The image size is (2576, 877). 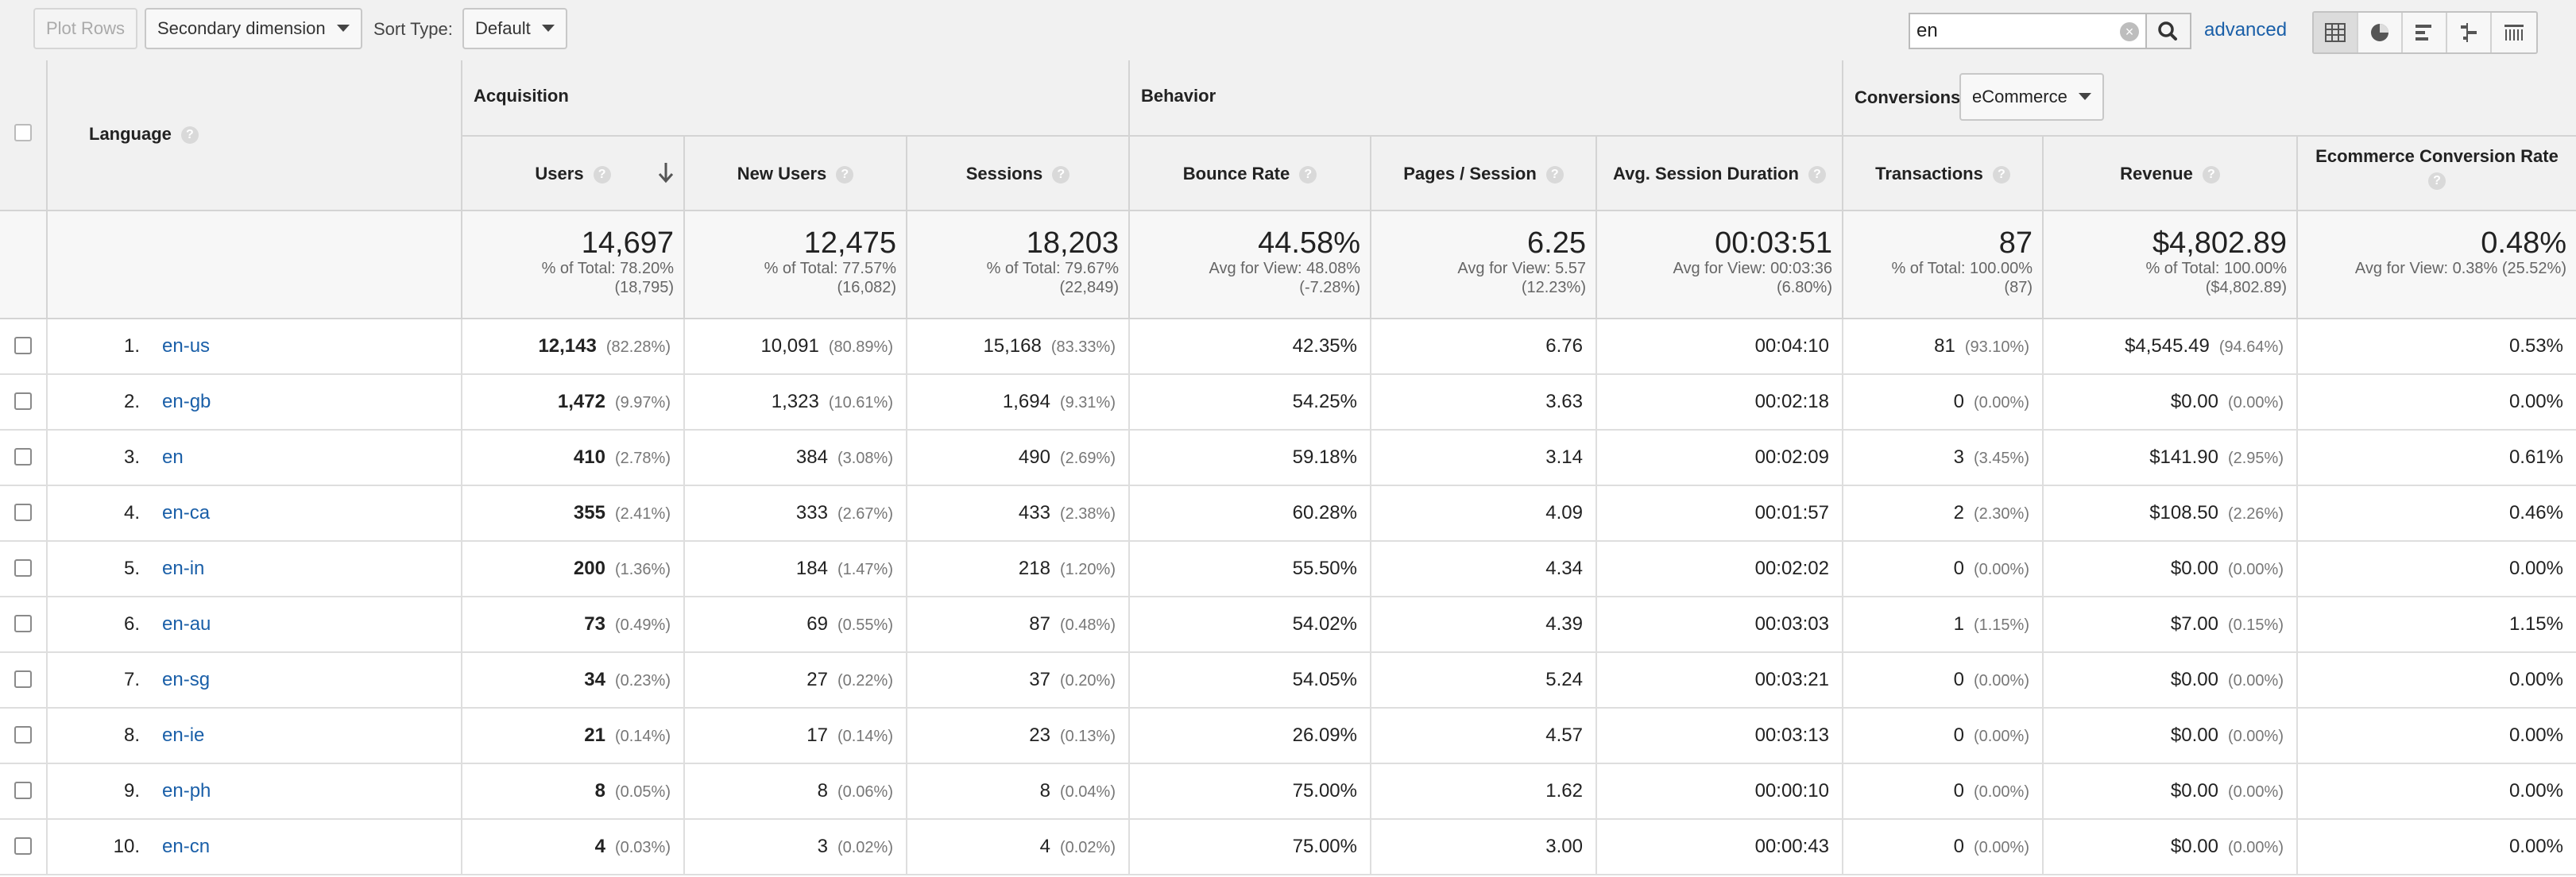 I want to click on users-value: 73, so click(x=595, y=624).